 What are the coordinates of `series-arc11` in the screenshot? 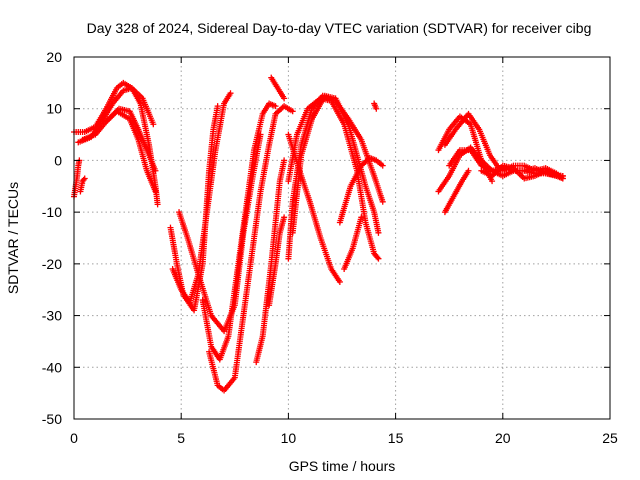 It's located at (251, 248).